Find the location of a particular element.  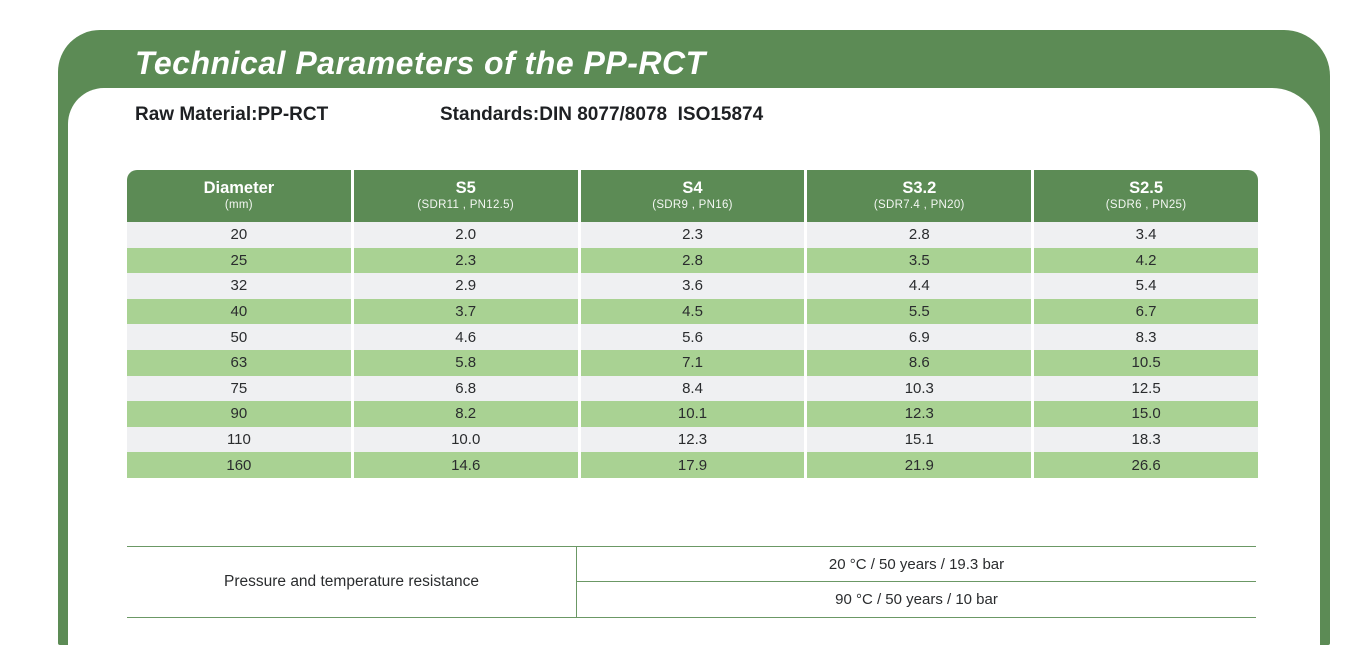

resistance-row-90c: 90 °C / 50 years / 10 bar is located at coordinates (916, 599).